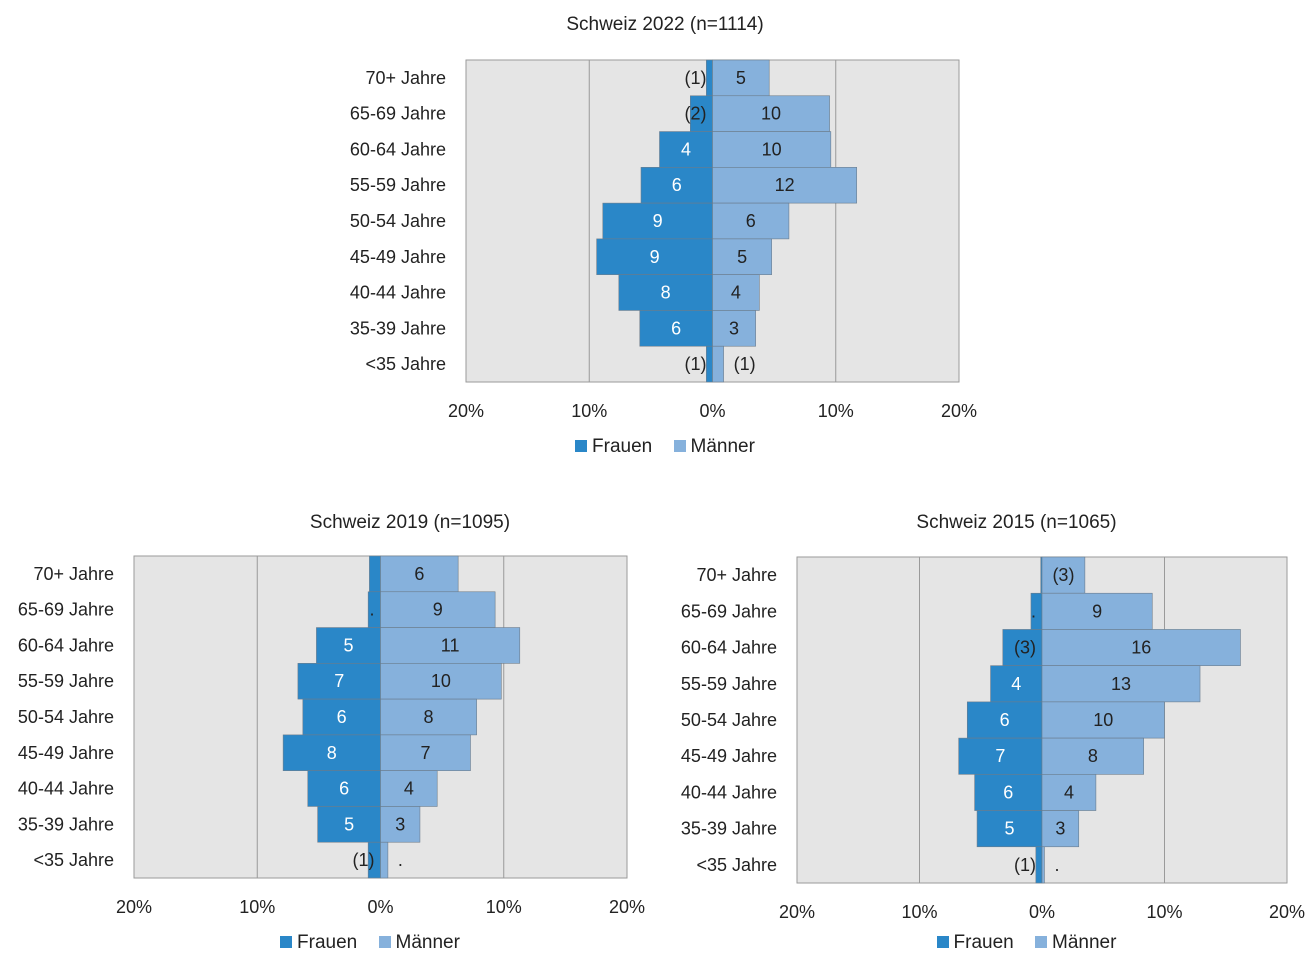  I want to click on data-label-men: 12, so click(785, 185).